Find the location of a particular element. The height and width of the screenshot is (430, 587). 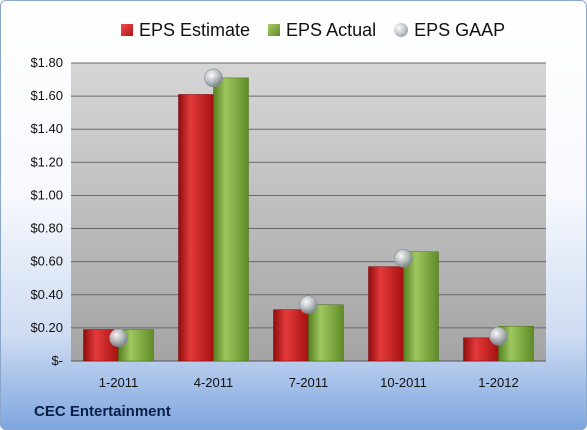

y-tick-label: $- is located at coordinates (57, 360).